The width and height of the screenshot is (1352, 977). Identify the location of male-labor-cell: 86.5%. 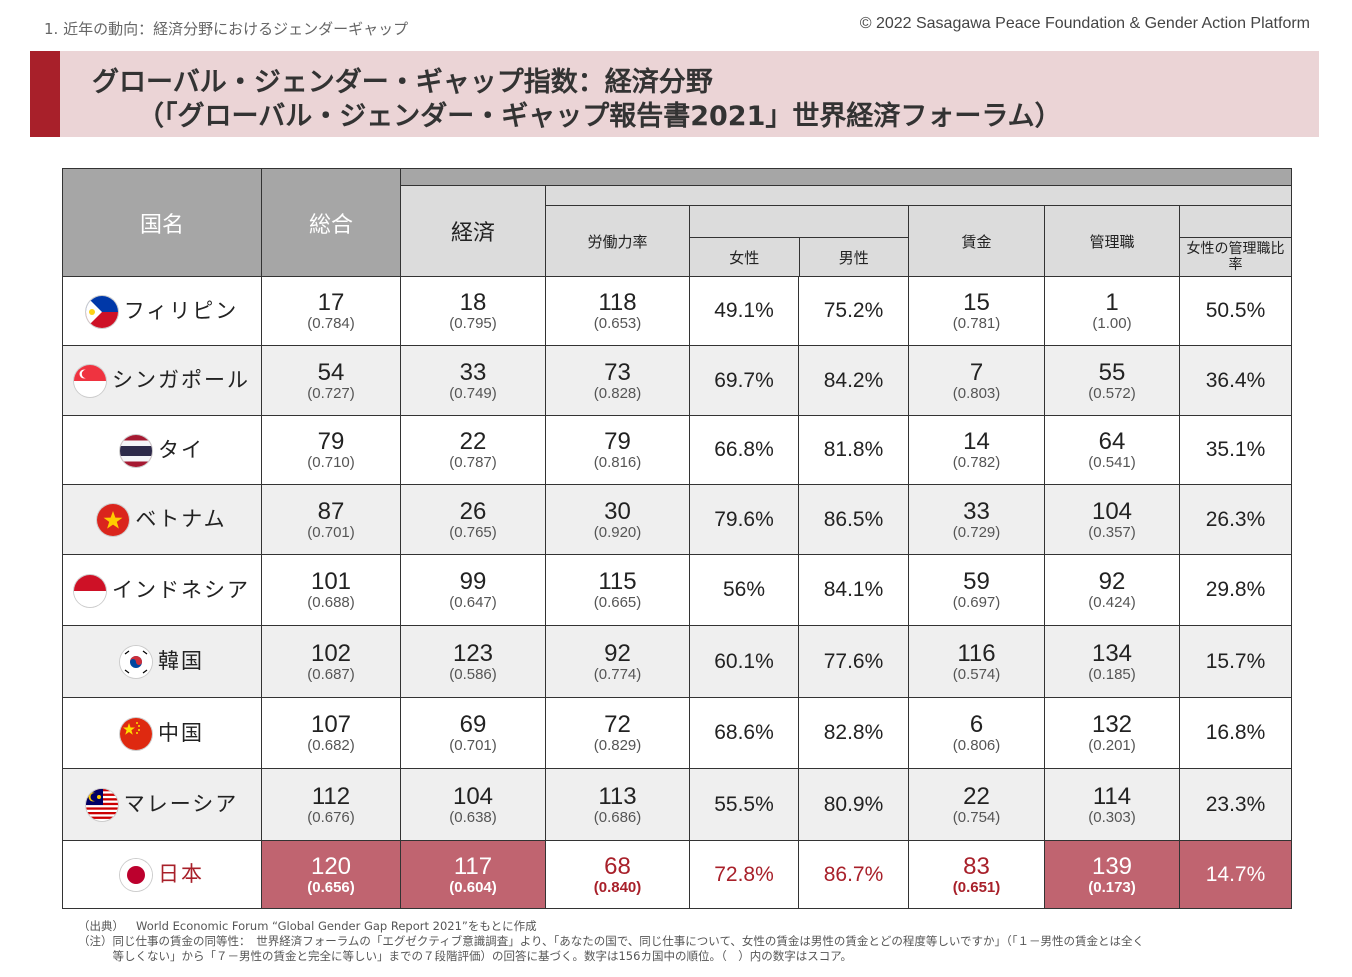
(853, 519).